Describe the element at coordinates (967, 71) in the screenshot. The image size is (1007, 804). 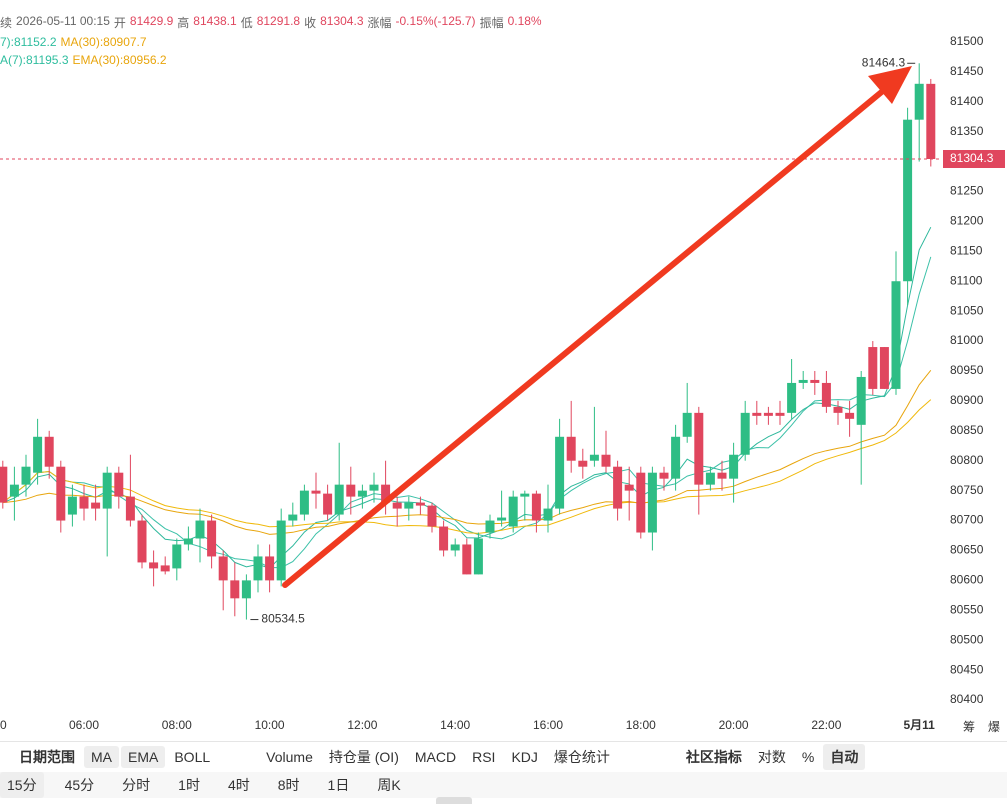
I see `y-tick-label: 81450` at that location.